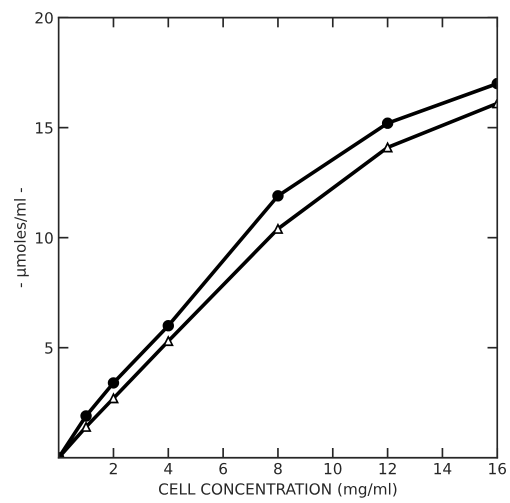 This screenshot has height=503, width=510. I want to click on y-tick-label: 15, so click(44, 128).